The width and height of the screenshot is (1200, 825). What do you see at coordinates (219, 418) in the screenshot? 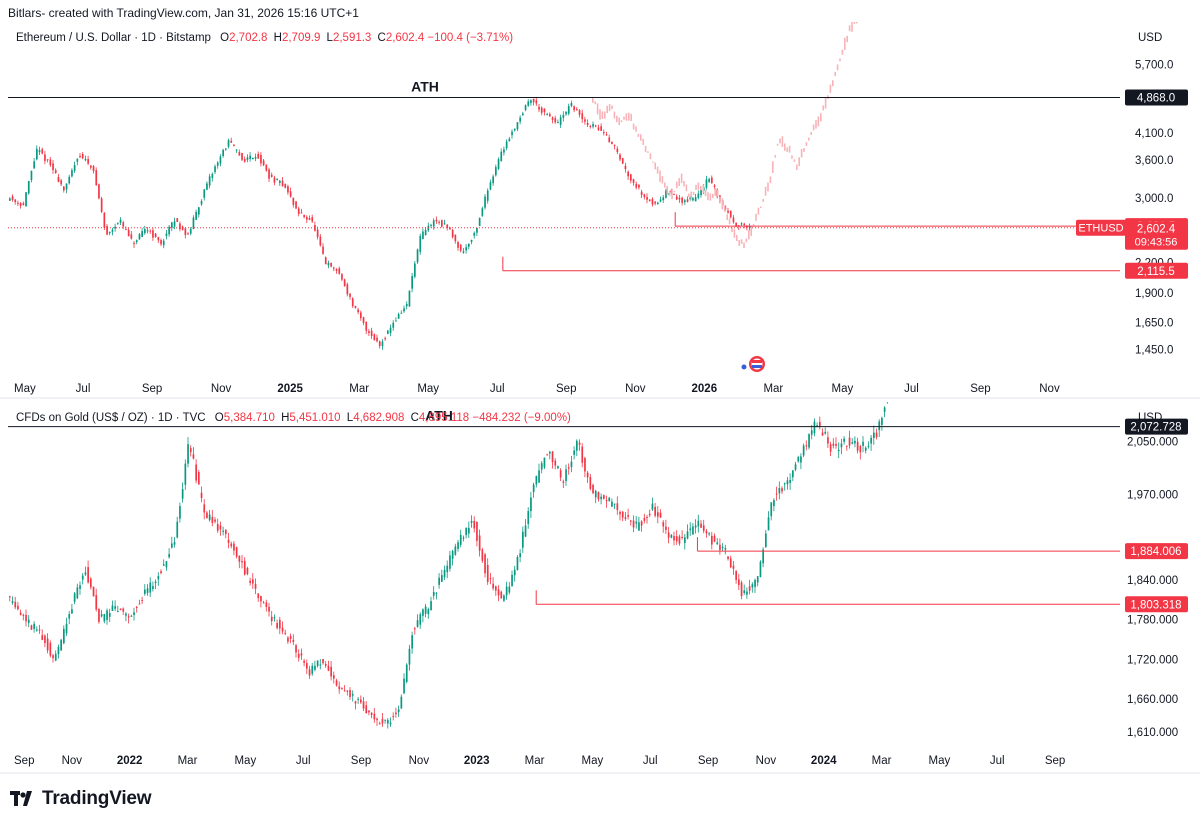
I see `gold-open-label: O` at bounding box center [219, 418].